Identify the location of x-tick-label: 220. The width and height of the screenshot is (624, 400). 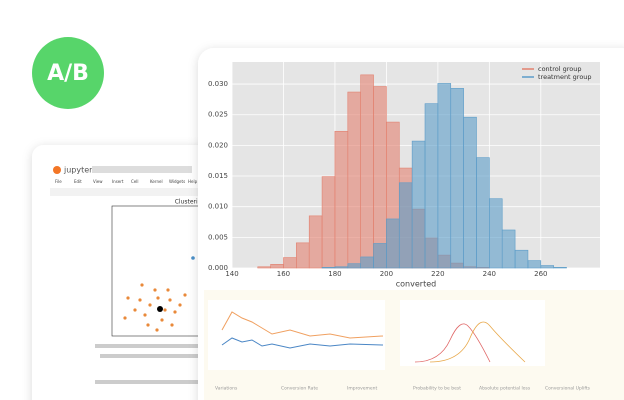
(437, 274).